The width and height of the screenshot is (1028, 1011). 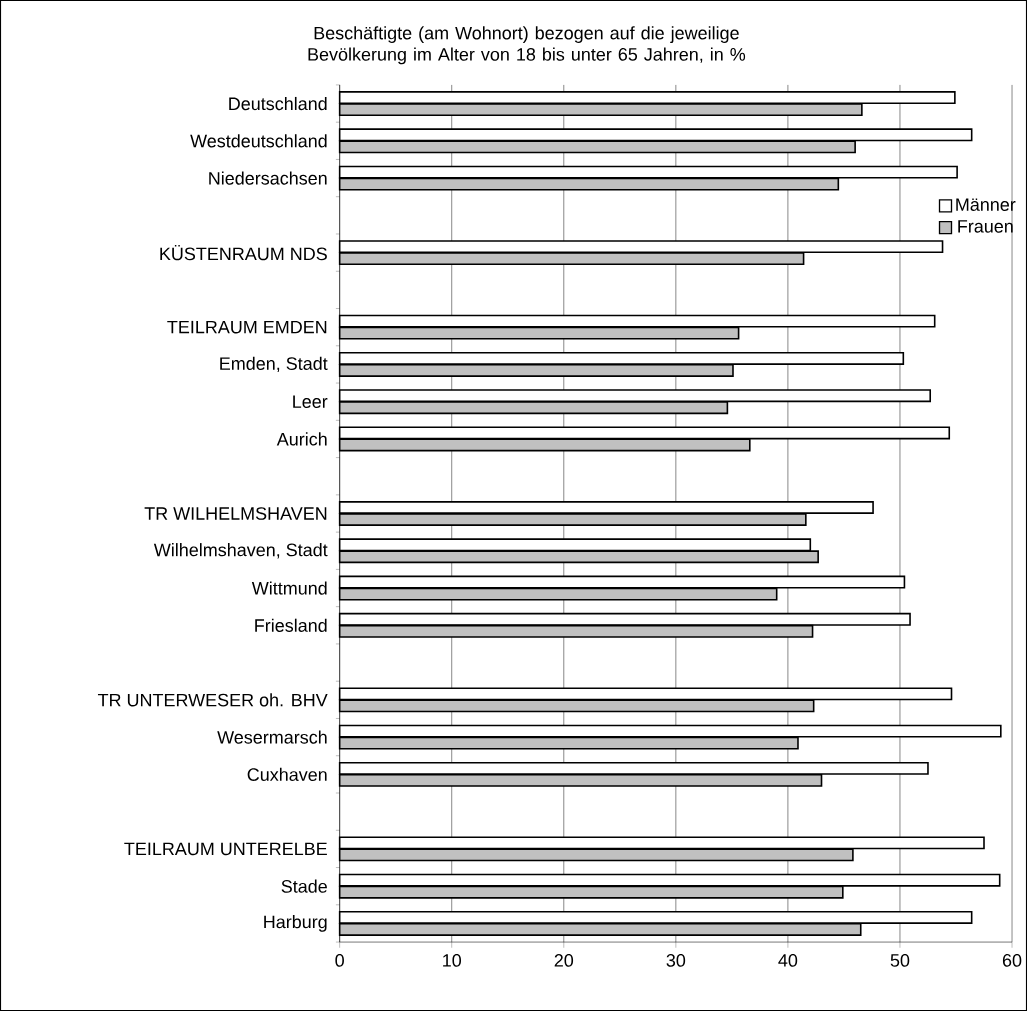 I want to click on y-tick-label: Leer, so click(x=310, y=401).